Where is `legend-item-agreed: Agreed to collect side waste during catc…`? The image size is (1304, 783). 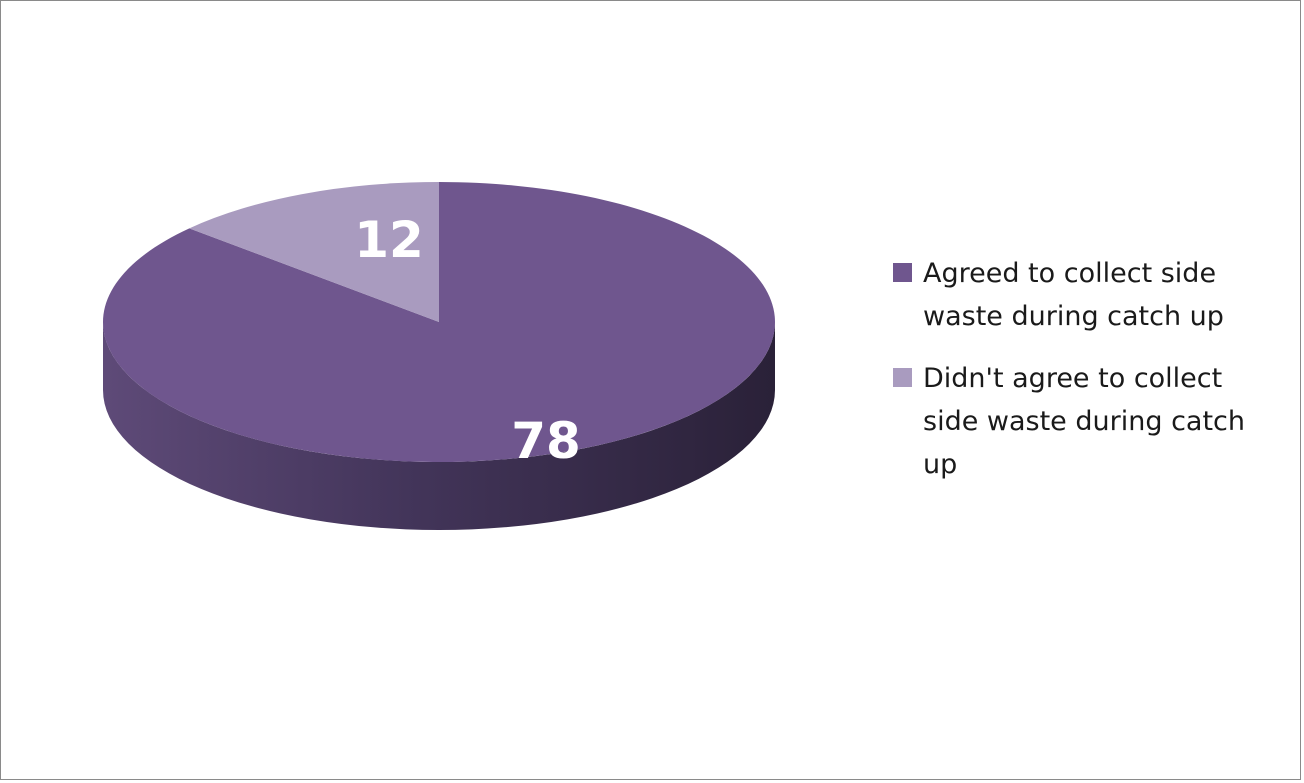 legend-item-agreed: Agreed to collect side waste during catc… is located at coordinates (1093, 295).